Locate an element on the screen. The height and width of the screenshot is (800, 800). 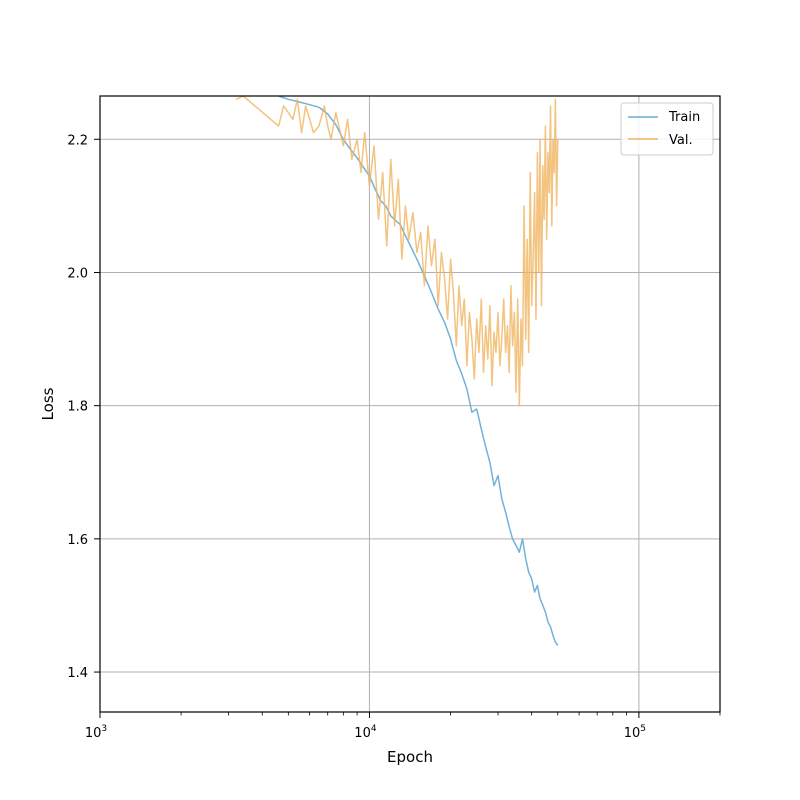
legend-box is located at coordinates (667, 129).